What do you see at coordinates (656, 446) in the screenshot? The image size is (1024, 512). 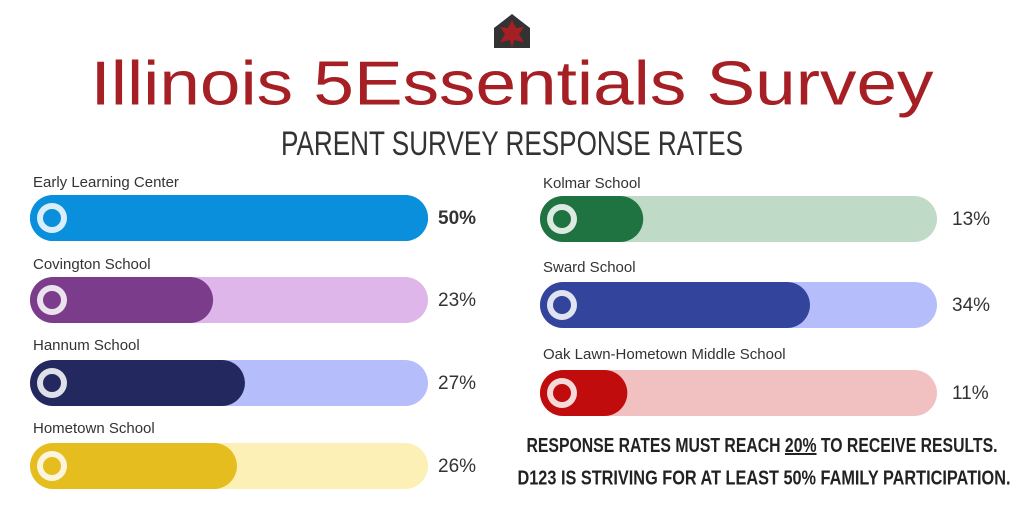 I see `note-part: RESPONSE RATES MUST REACH` at bounding box center [656, 446].